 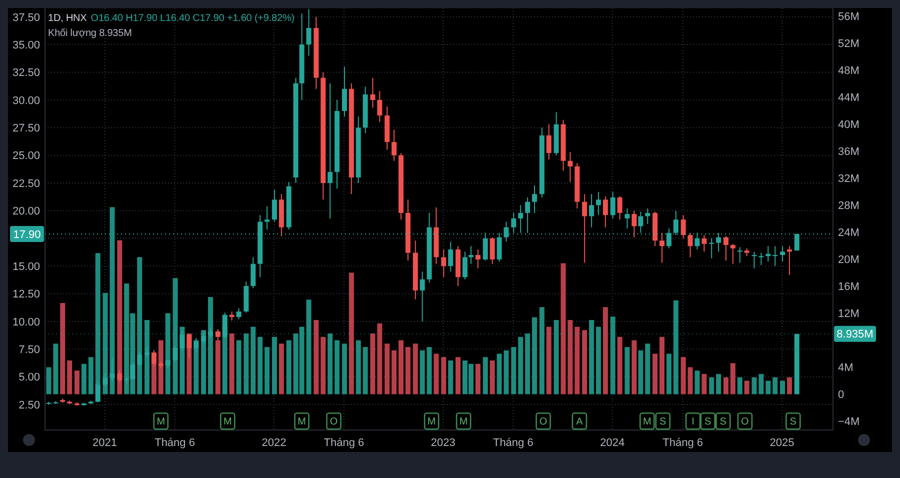 What do you see at coordinates (580, 422) in the screenshot?
I see `annotation: A` at bounding box center [580, 422].